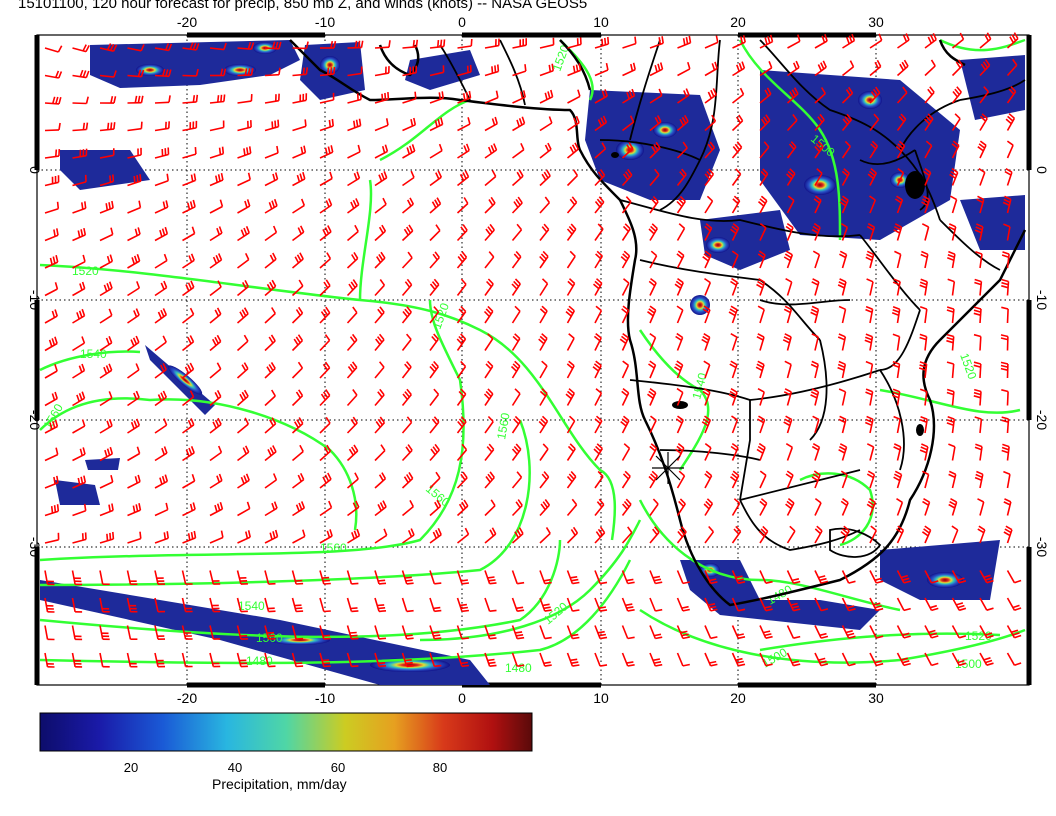 The width and height of the screenshot is (1056, 816). I want to click on lon-tick-bottom: 0, so click(462, 698).